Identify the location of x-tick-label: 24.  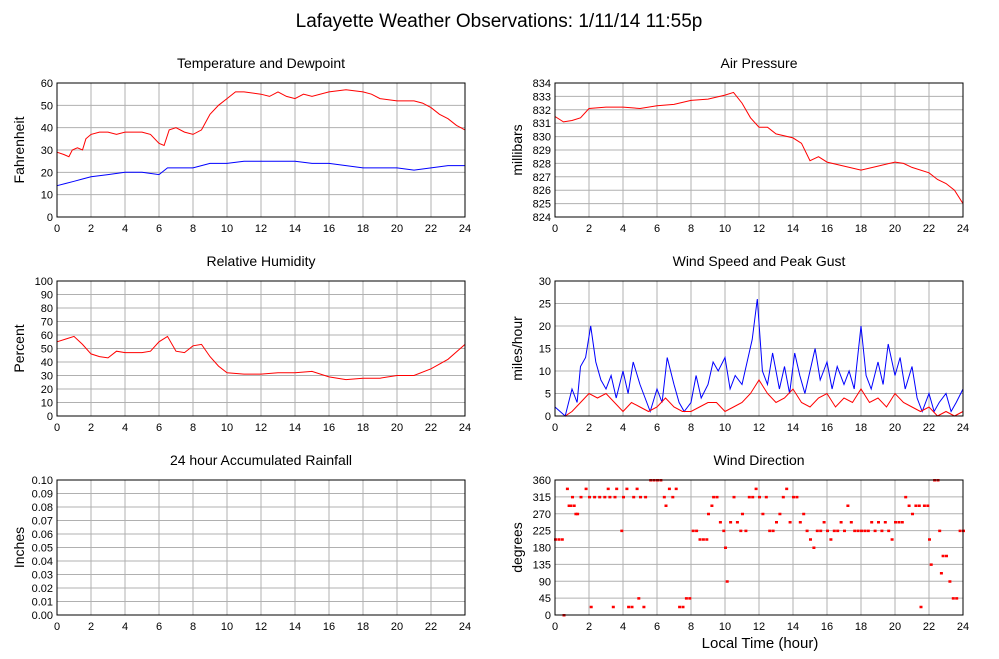
(465, 627).